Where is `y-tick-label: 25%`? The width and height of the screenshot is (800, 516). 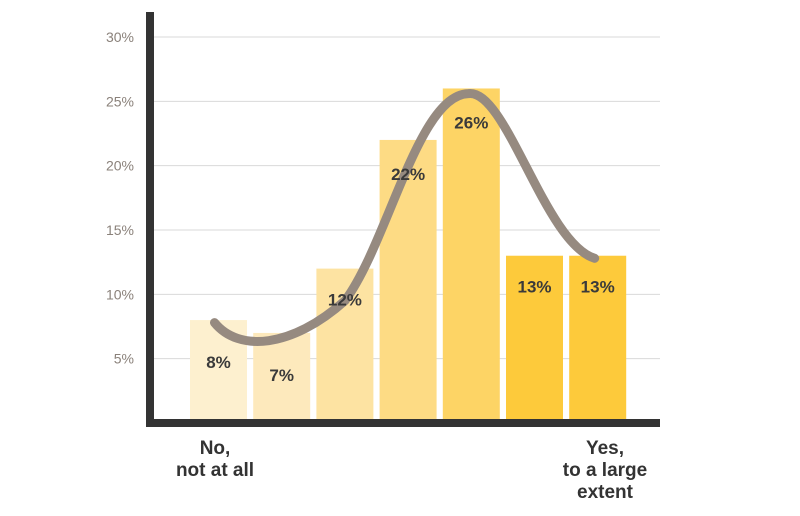
y-tick-label: 25% is located at coordinates (120, 101).